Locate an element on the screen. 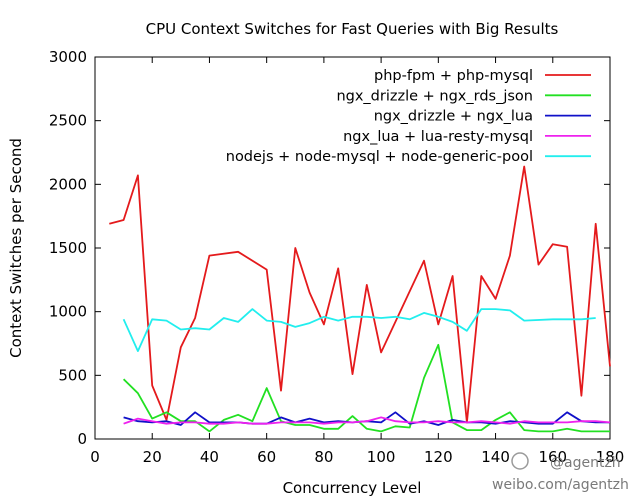 This screenshot has width=640, height=500. watermark: @agentzh weibo.com/agentzh is located at coordinates (560, 472).